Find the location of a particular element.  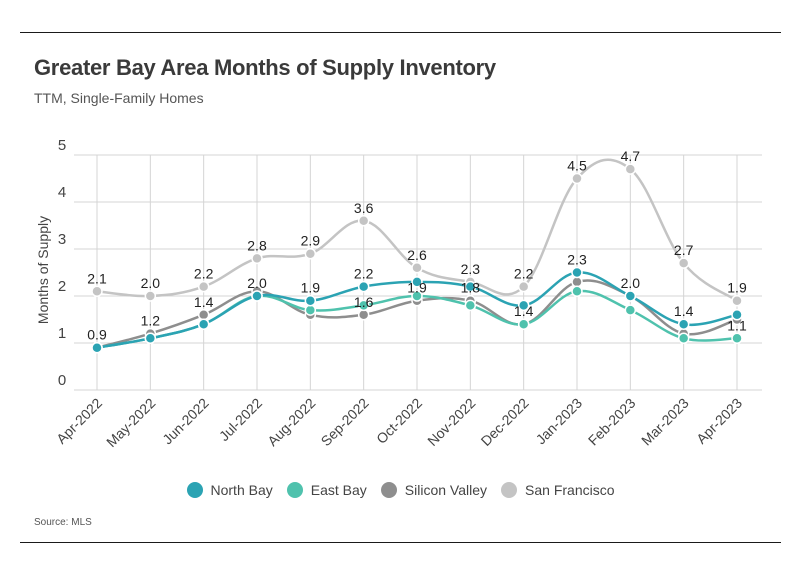

y-tick-label: 2 is located at coordinates (62, 286).